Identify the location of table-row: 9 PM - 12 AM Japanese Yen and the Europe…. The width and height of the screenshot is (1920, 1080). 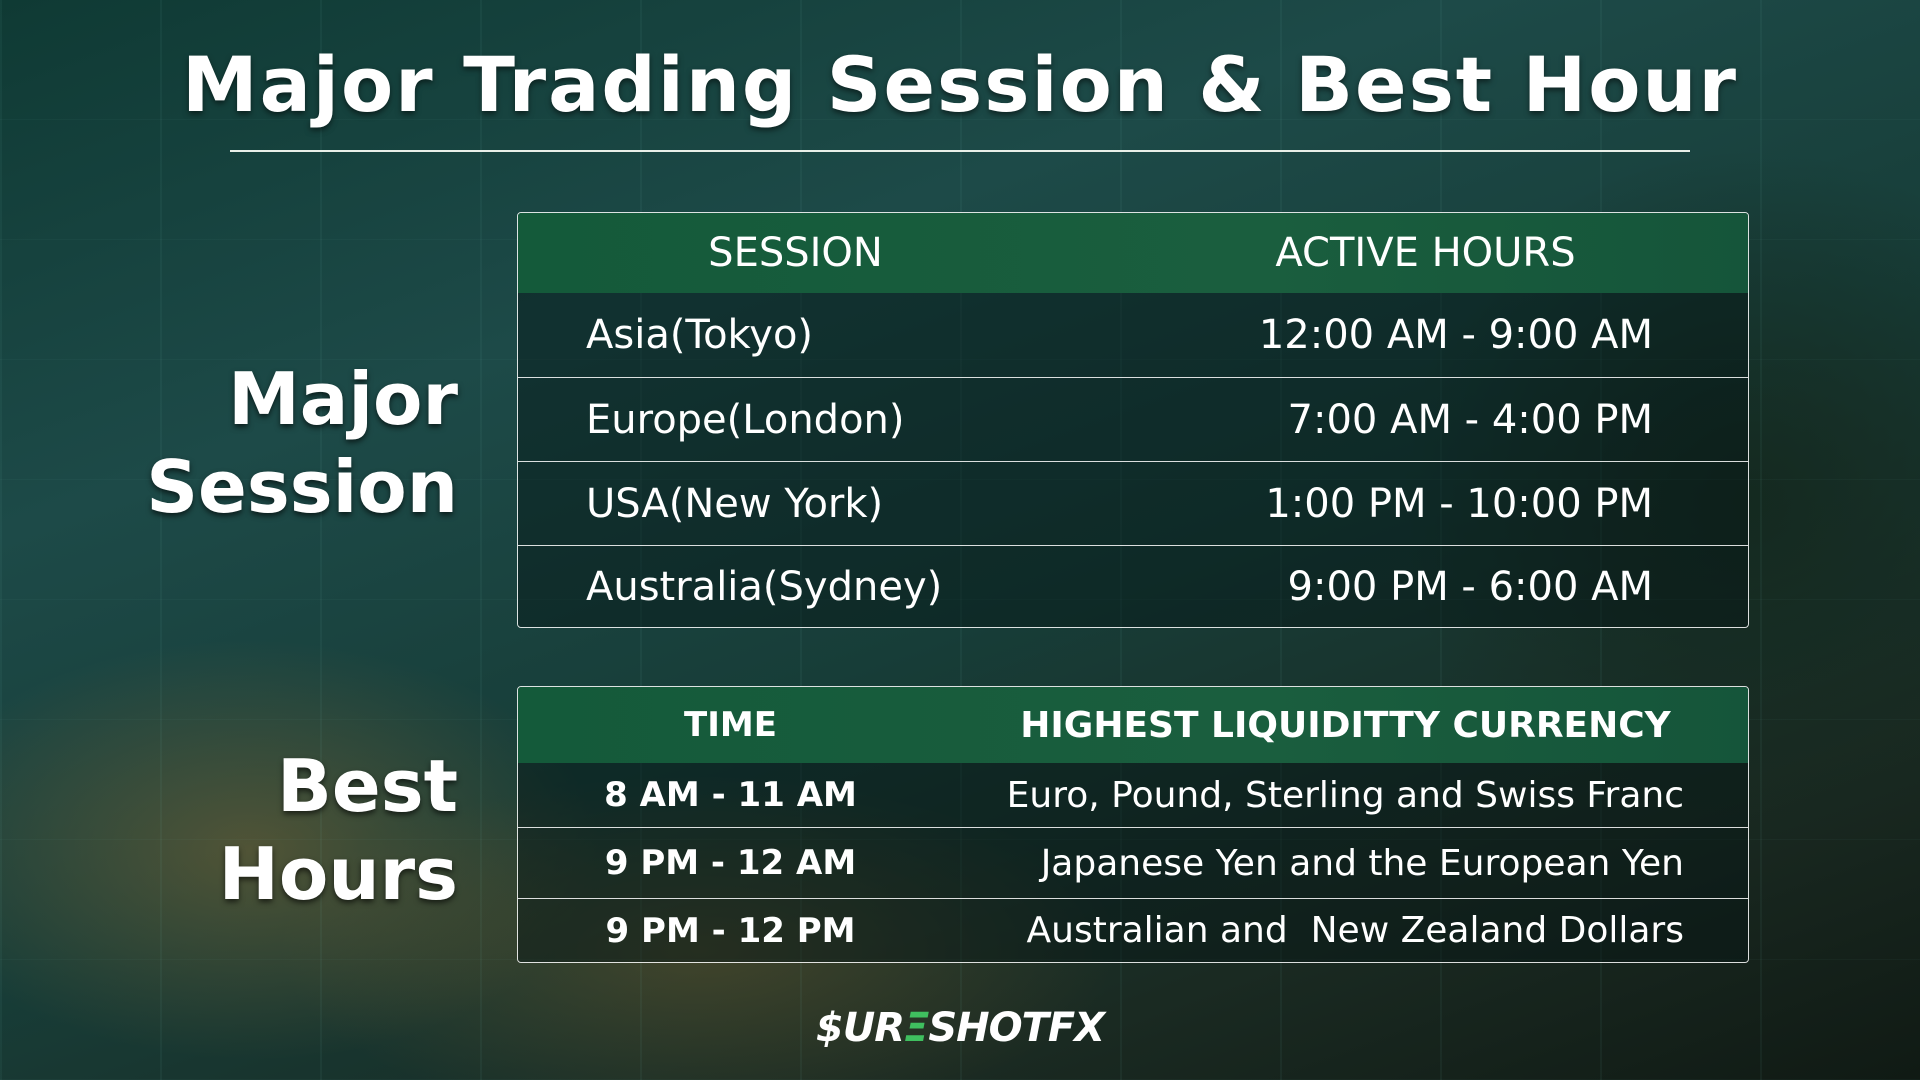
(1133, 862).